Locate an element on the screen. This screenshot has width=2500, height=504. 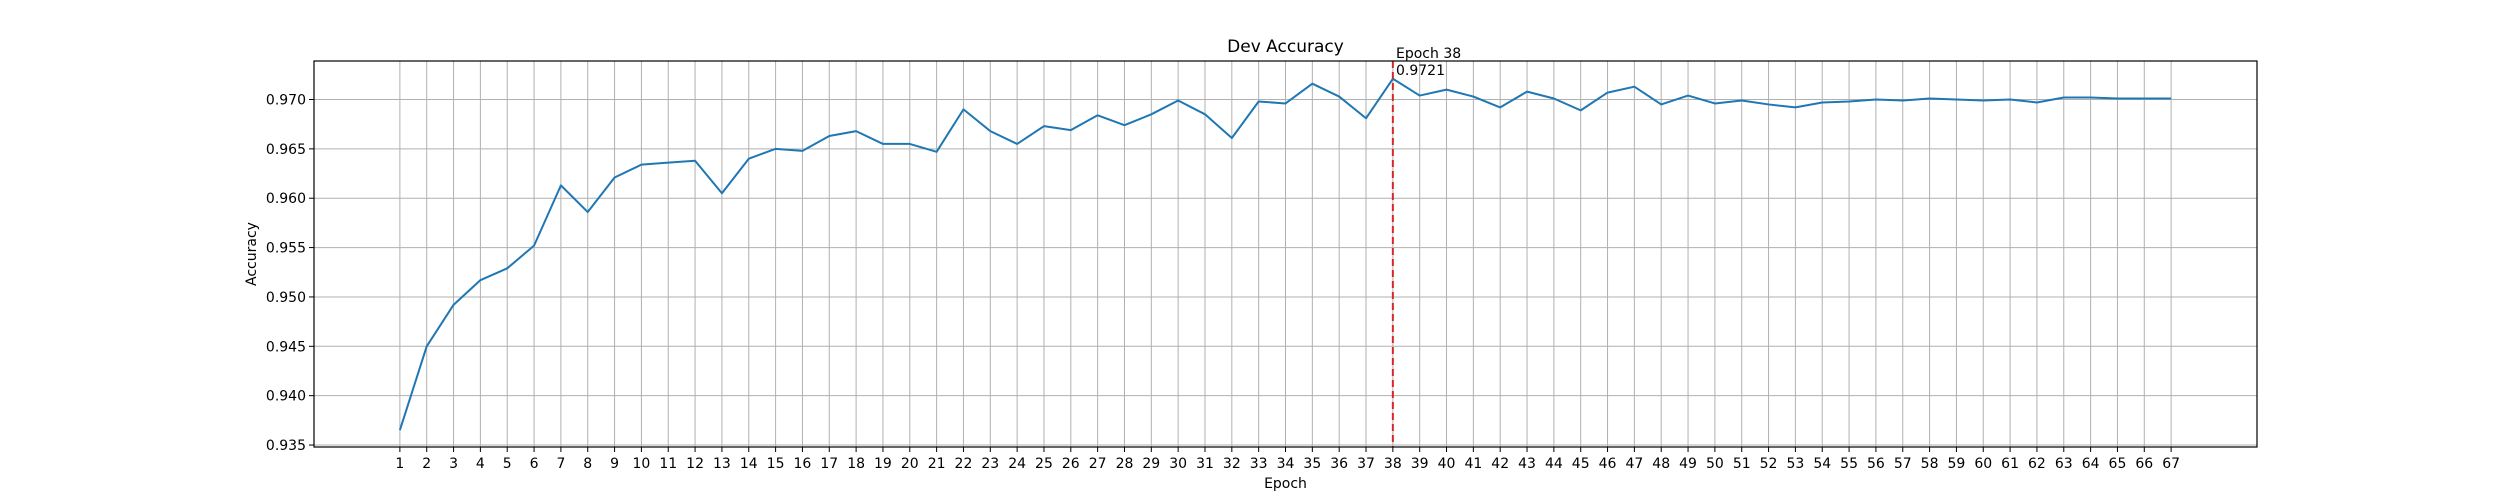
x-tick-label: 37 is located at coordinates (1366, 464).